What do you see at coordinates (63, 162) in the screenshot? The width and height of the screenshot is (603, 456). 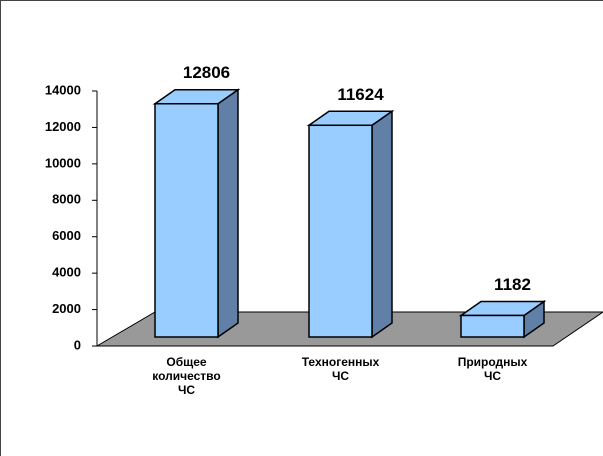 I see `y-tick-label: 10000` at bounding box center [63, 162].